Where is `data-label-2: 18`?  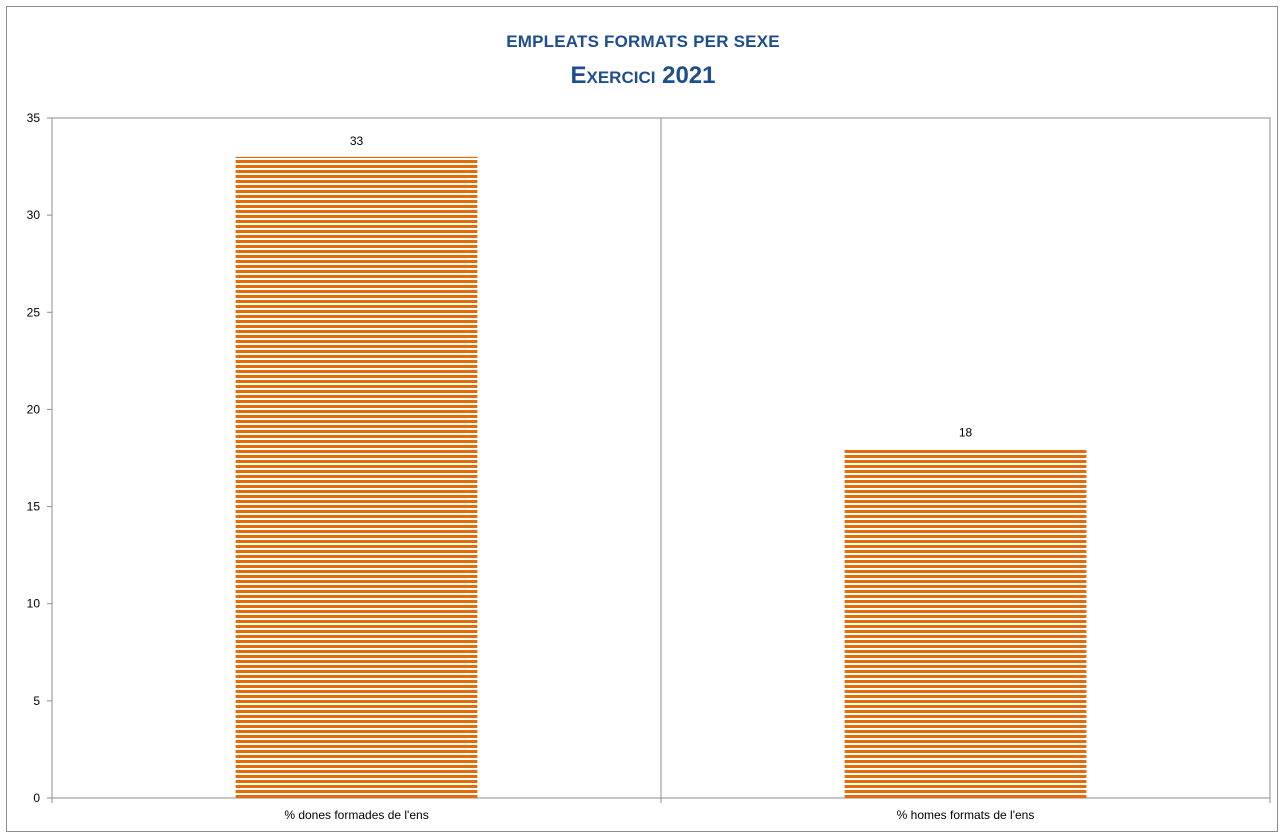
data-label-2: 18 is located at coordinates (966, 432).